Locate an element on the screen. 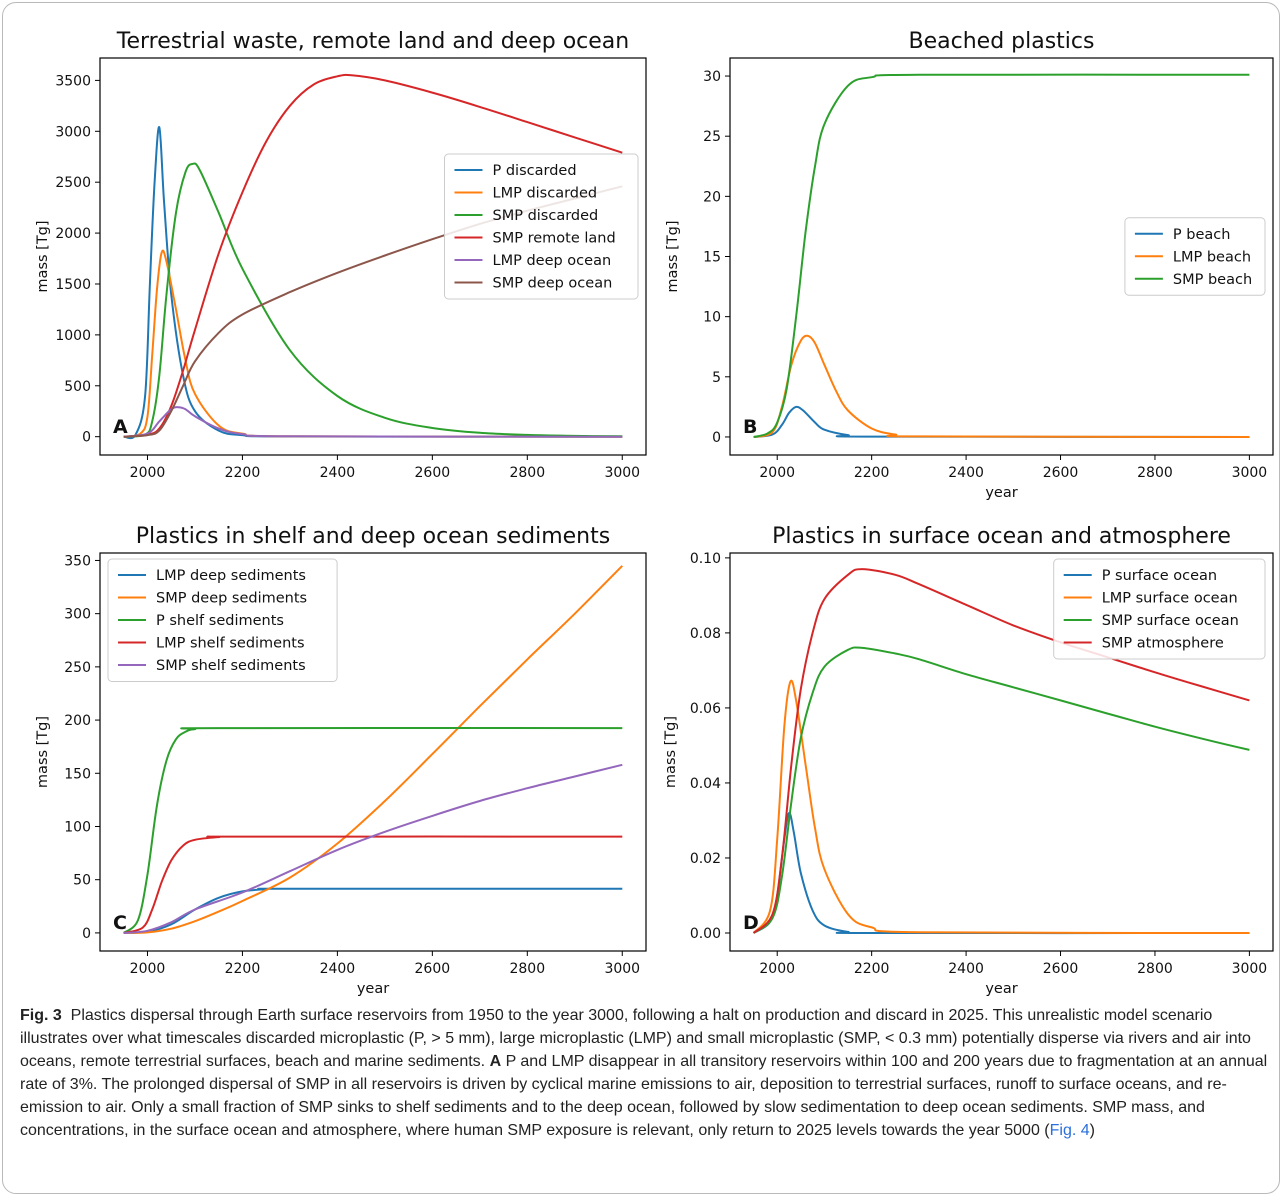 The width and height of the screenshot is (1284, 1198). y-tick-label: 250 is located at coordinates (77, 668).